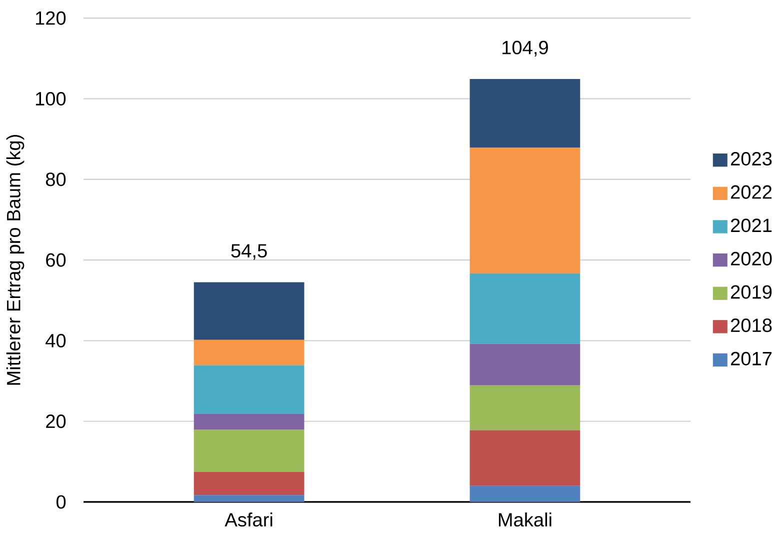 This screenshot has width=781, height=540. Describe the element at coordinates (751, 359) in the screenshot. I see `legend-label: 2017` at that location.